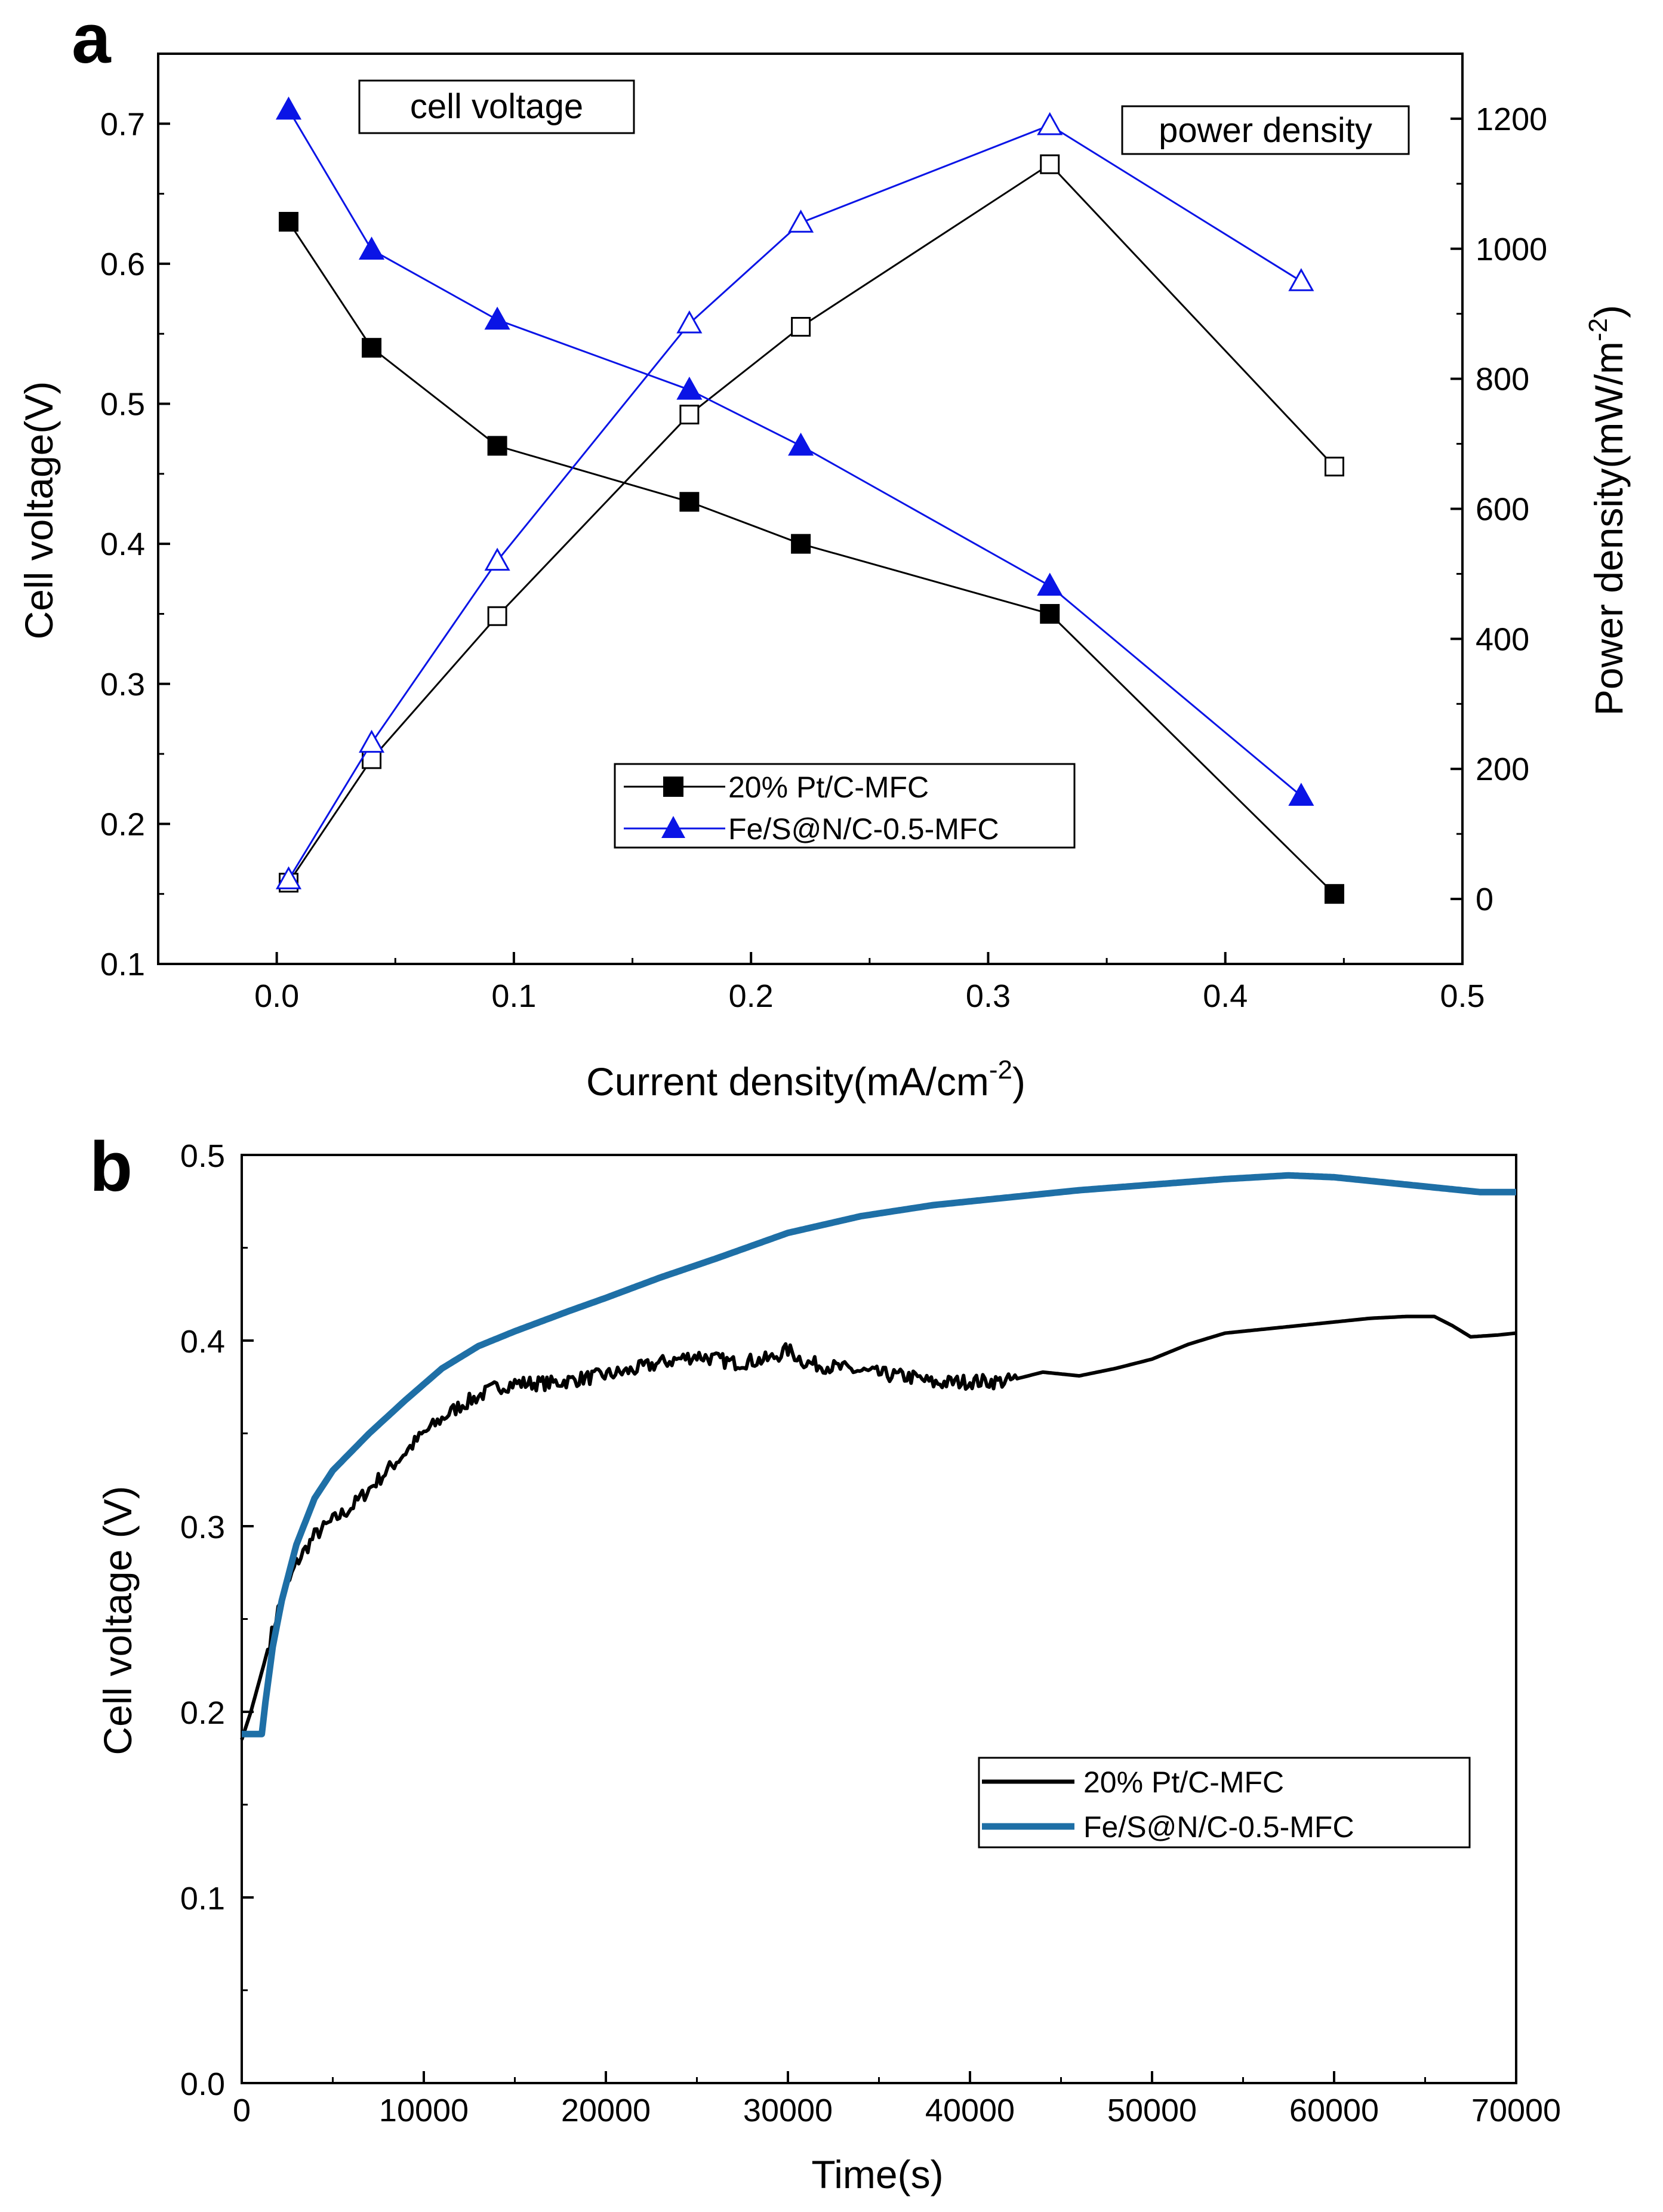 This screenshot has width=1663, height=2212. Describe the element at coordinates (1511, 250) in the screenshot. I see `y2-tick-label: 1000` at that location.